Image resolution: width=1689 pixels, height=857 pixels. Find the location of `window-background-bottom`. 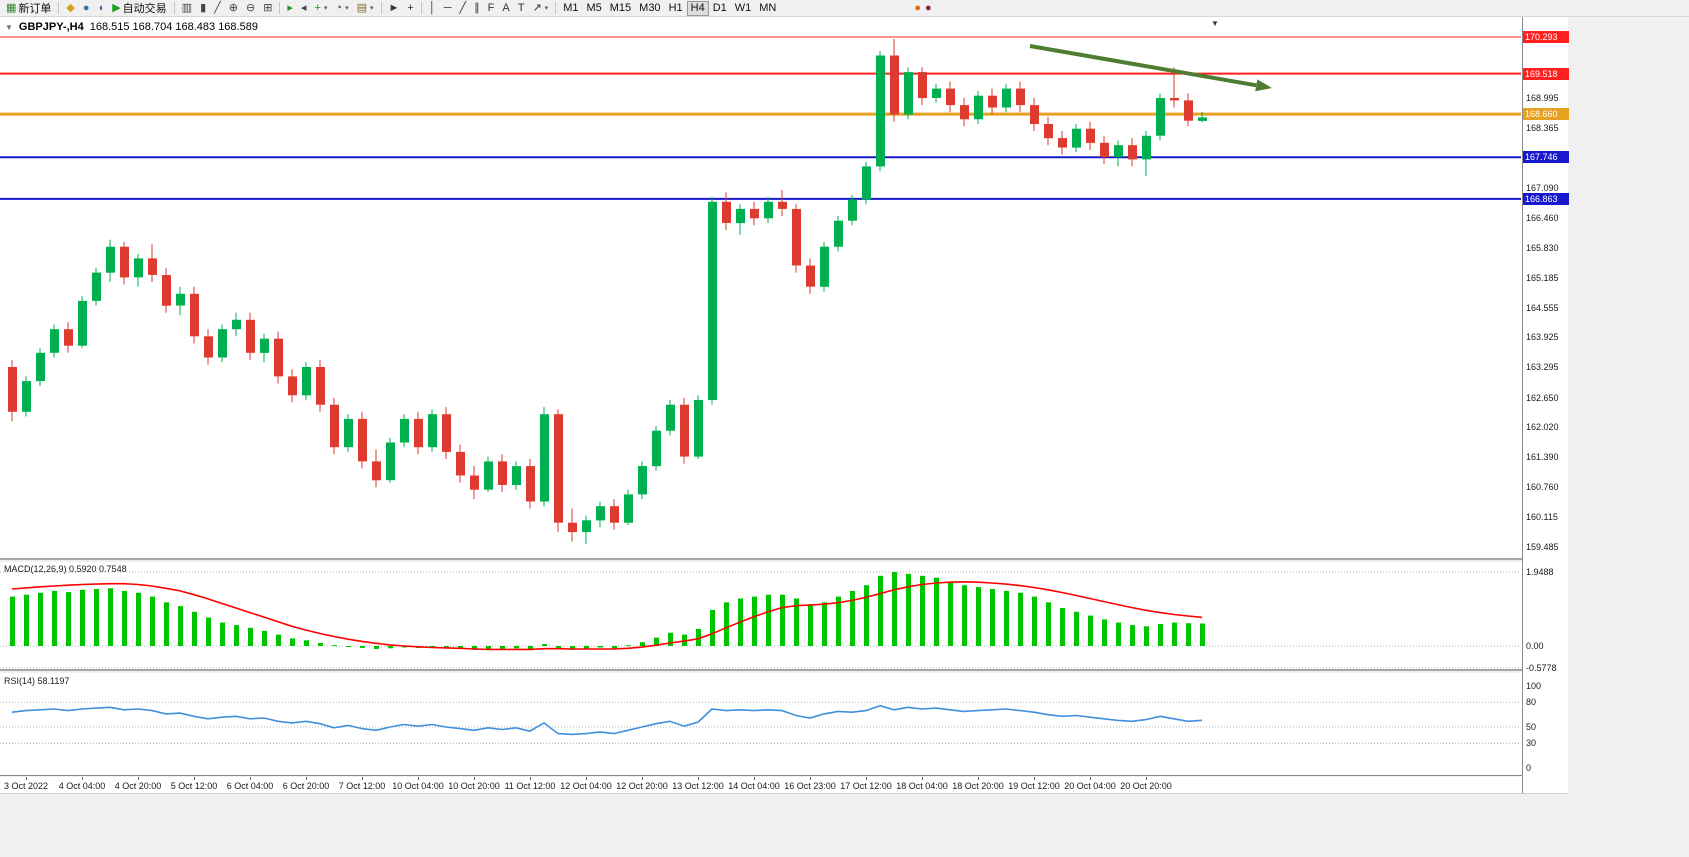

window-background-bottom is located at coordinates (844, 825).